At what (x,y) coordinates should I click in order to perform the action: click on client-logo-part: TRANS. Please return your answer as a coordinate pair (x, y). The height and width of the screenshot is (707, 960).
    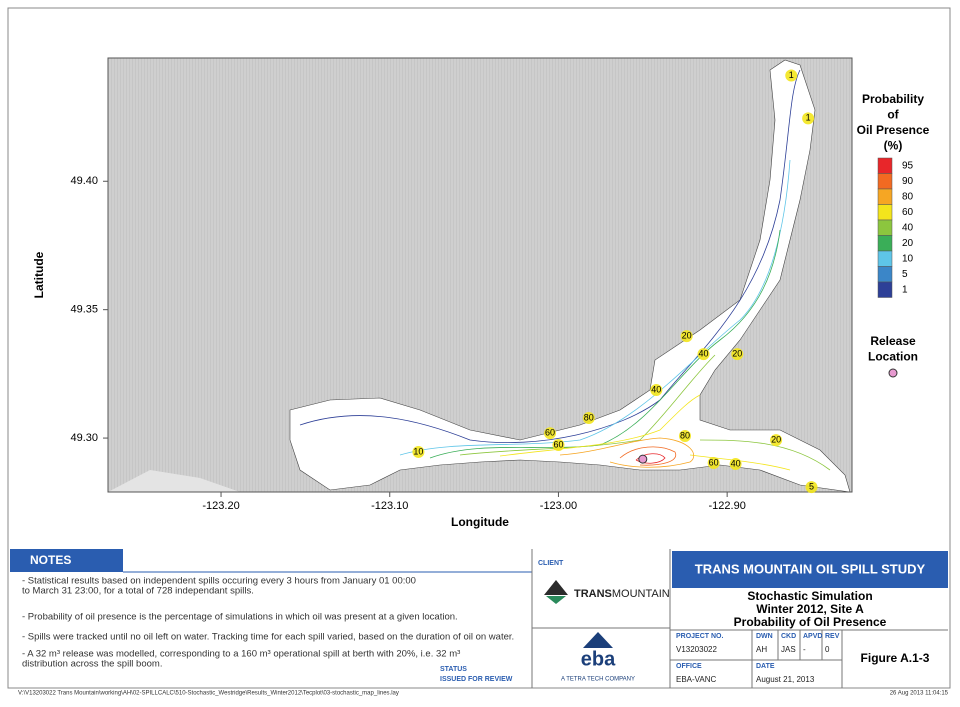
    Looking at the image, I should click on (593, 594).